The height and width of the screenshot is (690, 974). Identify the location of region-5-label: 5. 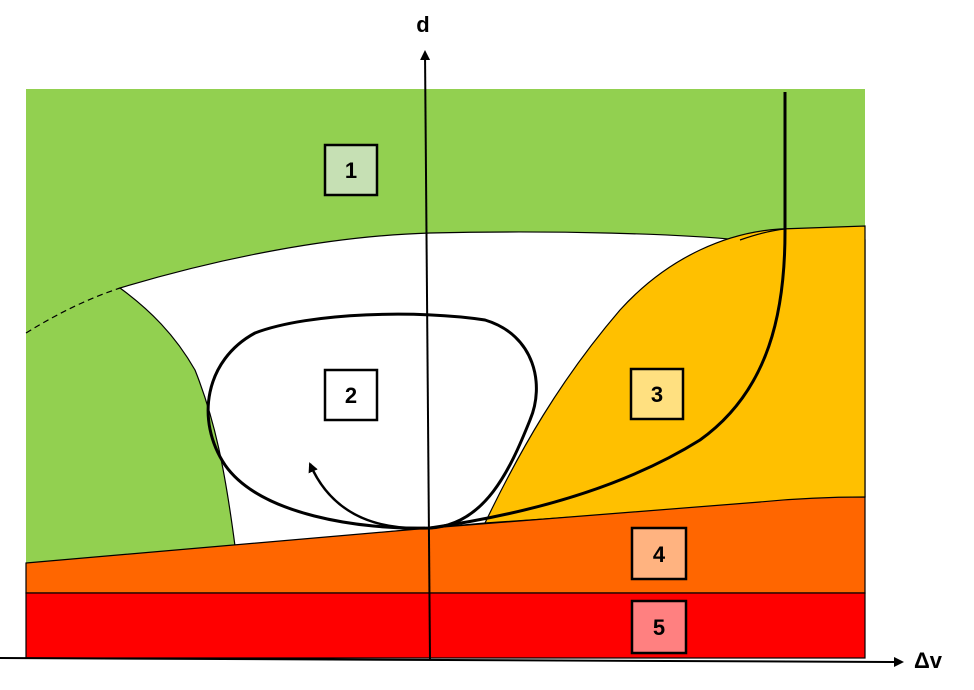
(659, 627).